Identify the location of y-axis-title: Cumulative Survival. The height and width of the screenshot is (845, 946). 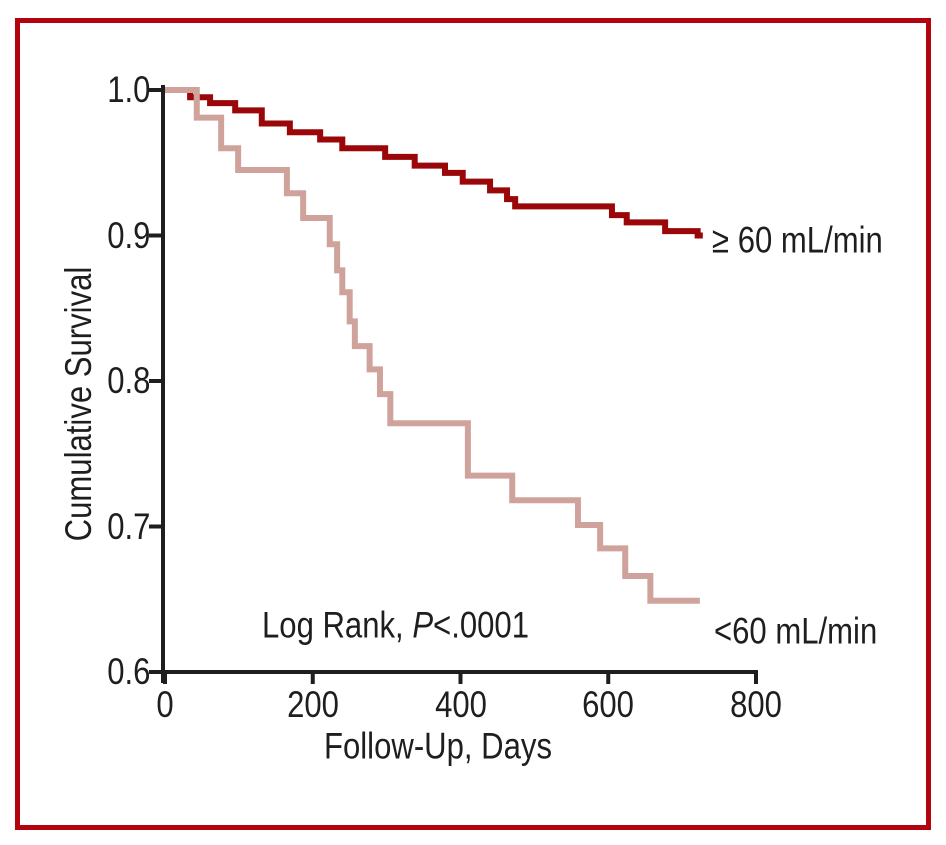
(78, 404).